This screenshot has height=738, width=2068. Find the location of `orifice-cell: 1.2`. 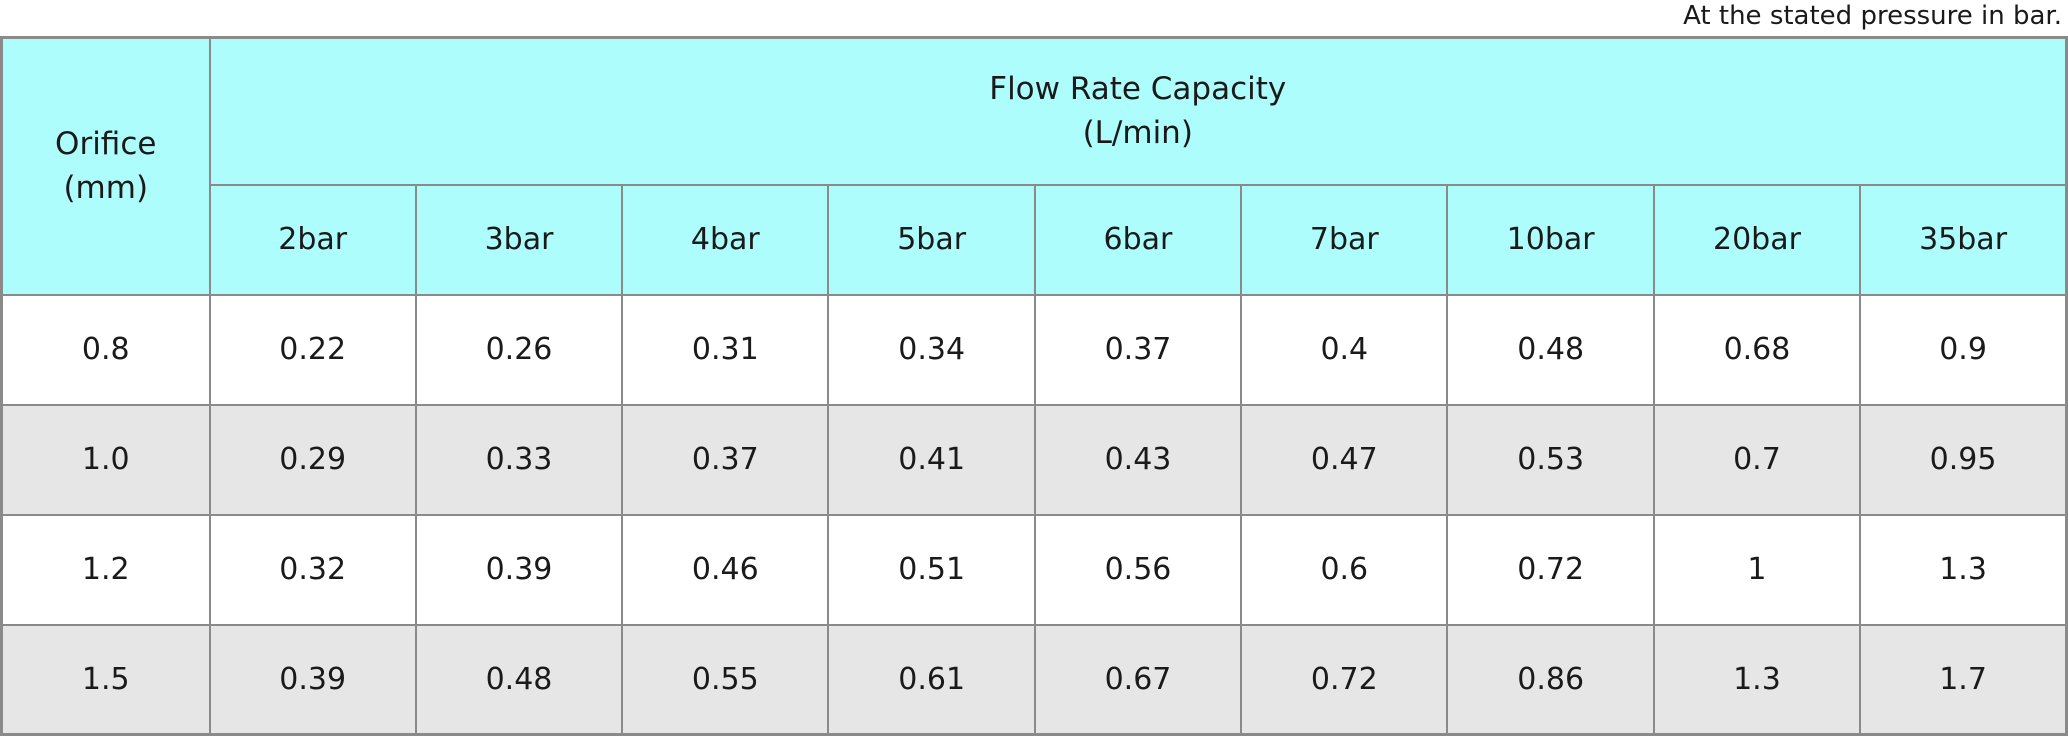

orifice-cell: 1.2 is located at coordinates (105, 569).